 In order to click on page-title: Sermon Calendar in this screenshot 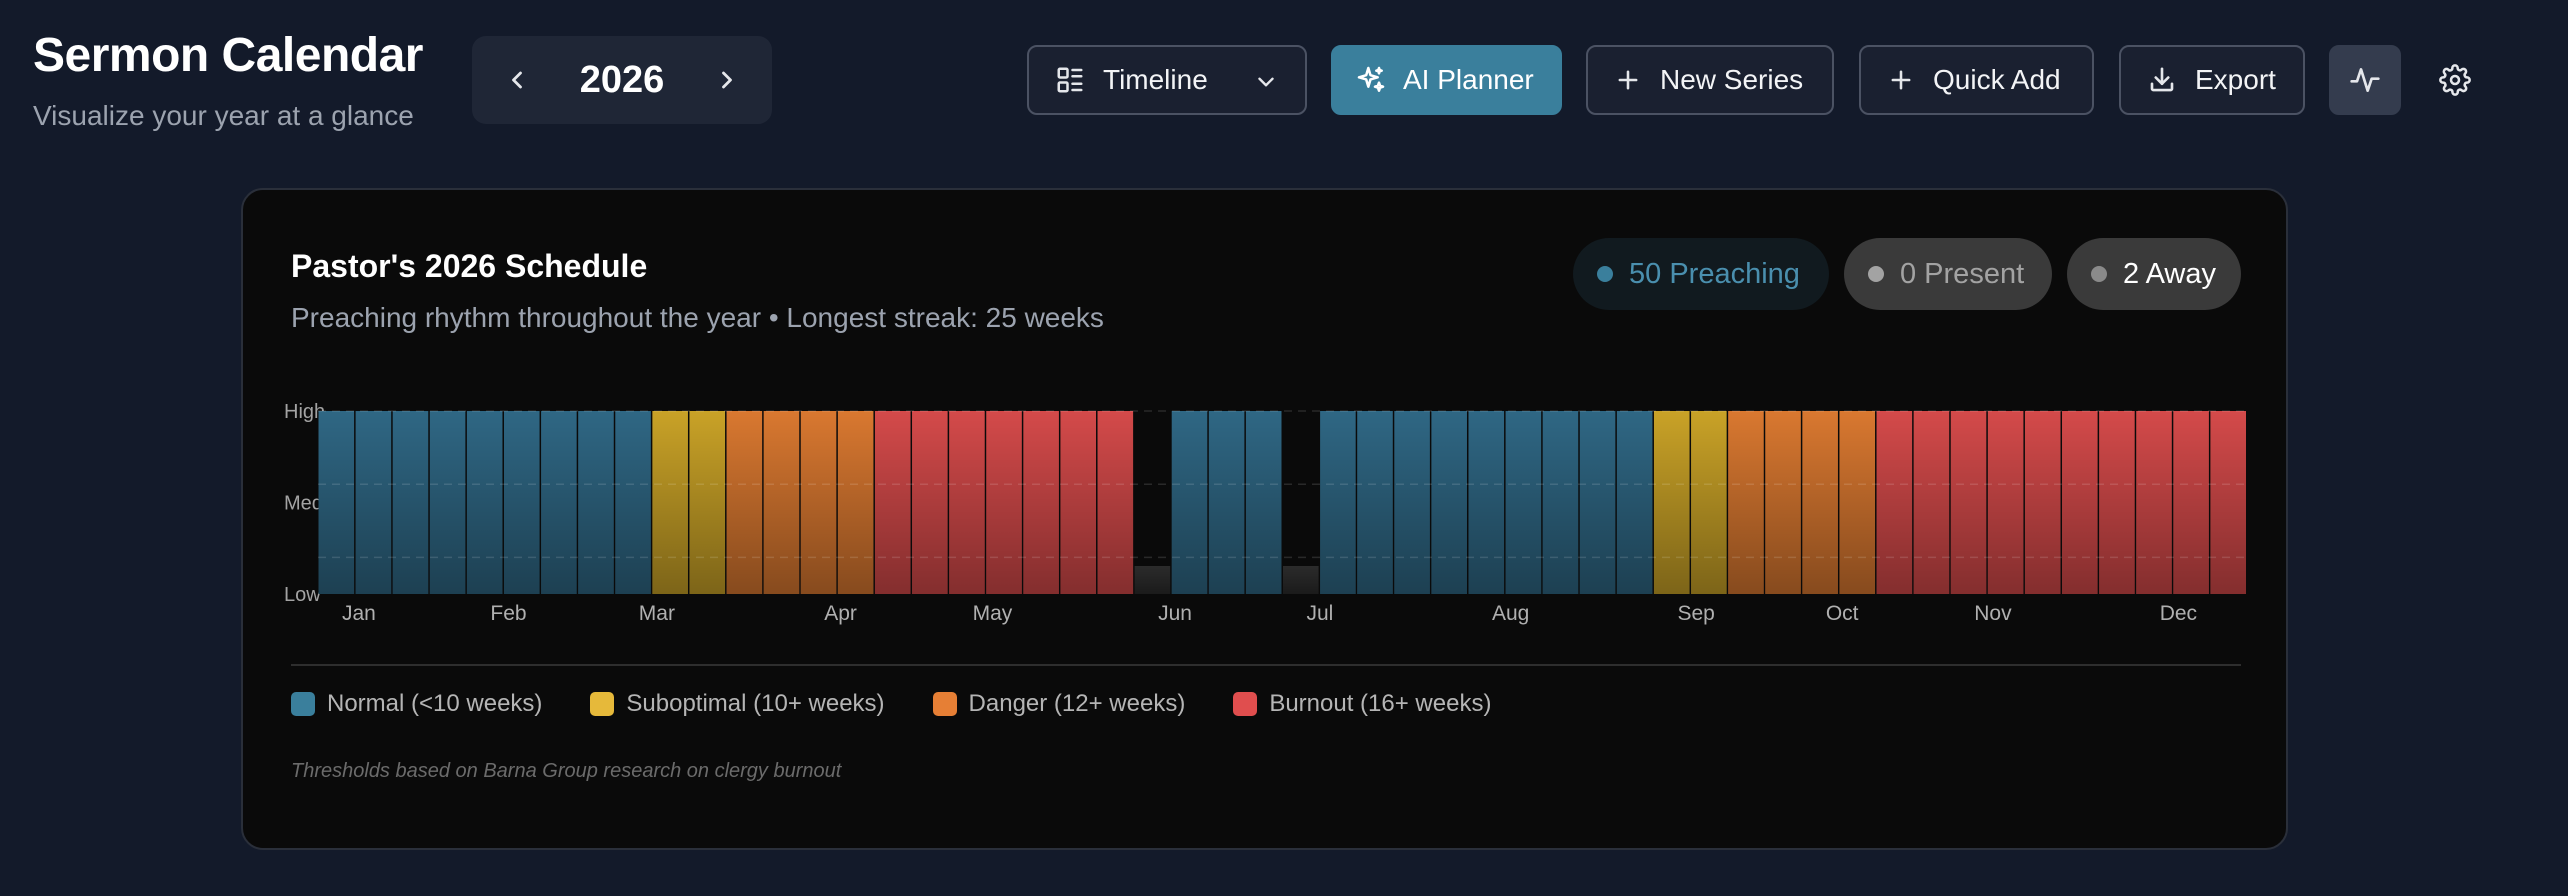, I will do `click(228, 55)`.